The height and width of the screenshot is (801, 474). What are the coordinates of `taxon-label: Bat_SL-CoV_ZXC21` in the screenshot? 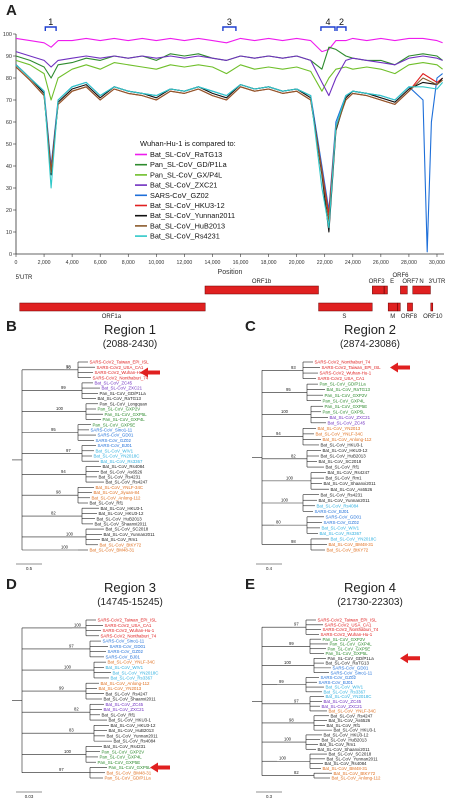 It's located at (350, 417).